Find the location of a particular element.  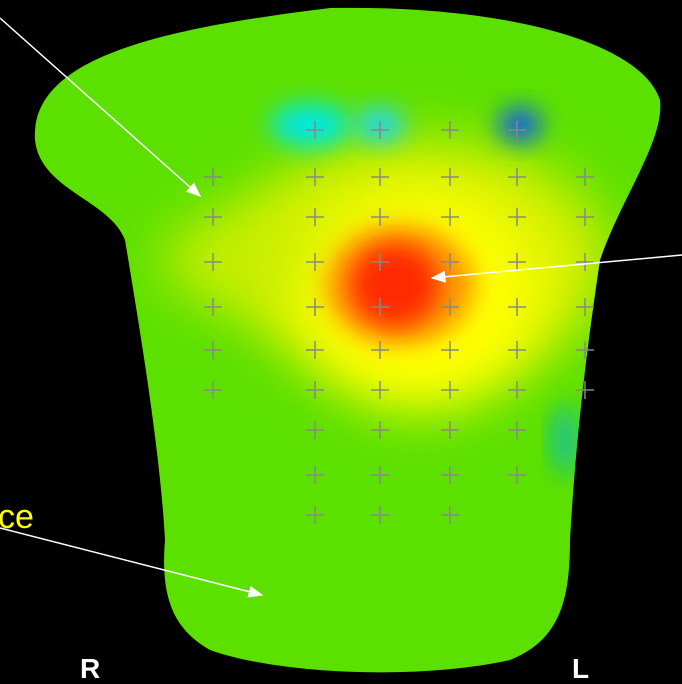

side-label: L is located at coordinates (580, 668).